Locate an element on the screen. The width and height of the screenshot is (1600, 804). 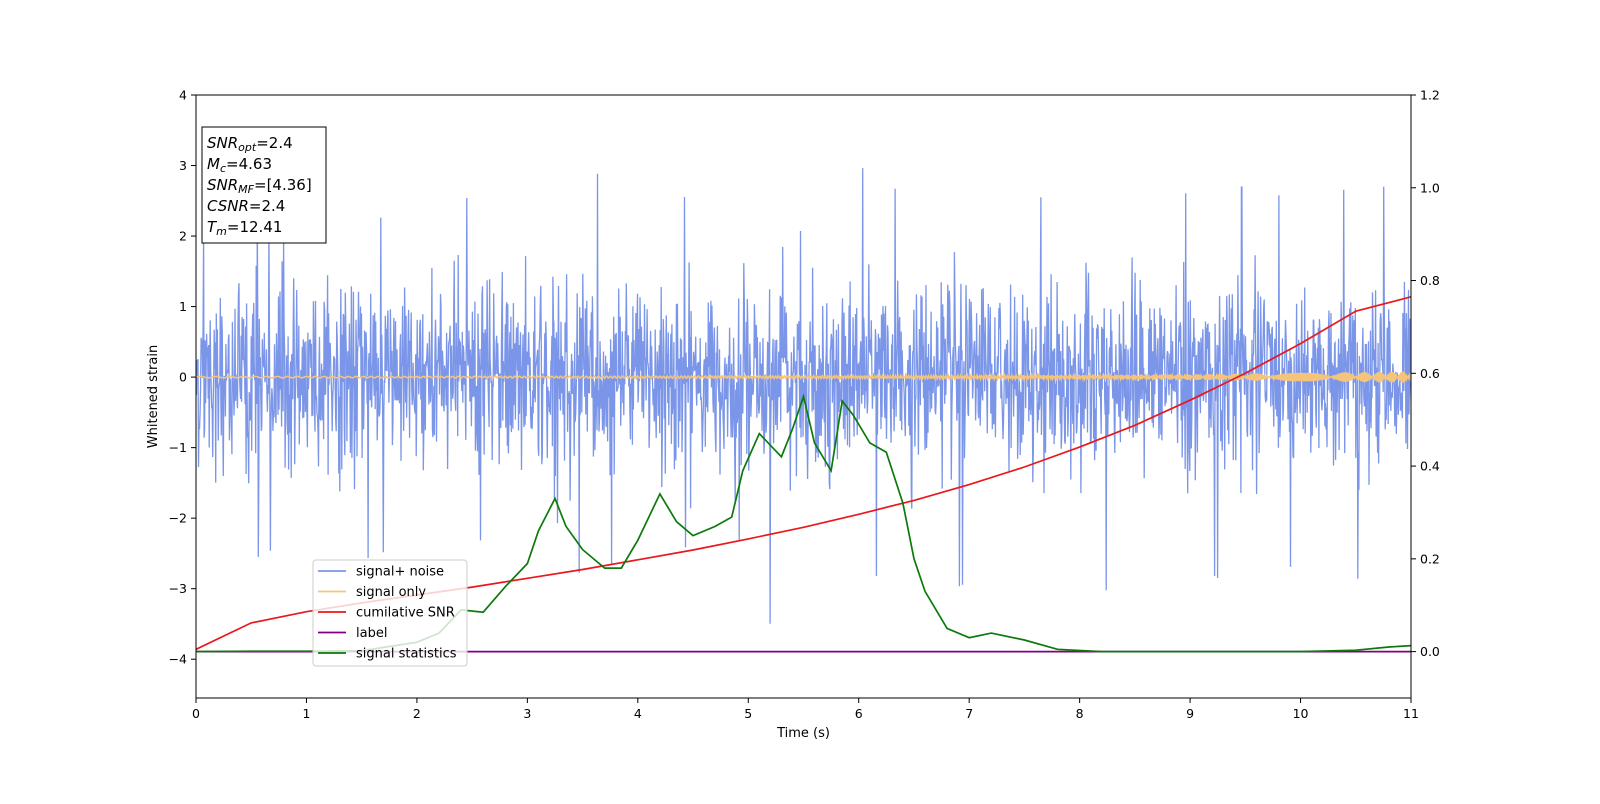
x-tick-label: 3 is located at coordinates (527, 713).